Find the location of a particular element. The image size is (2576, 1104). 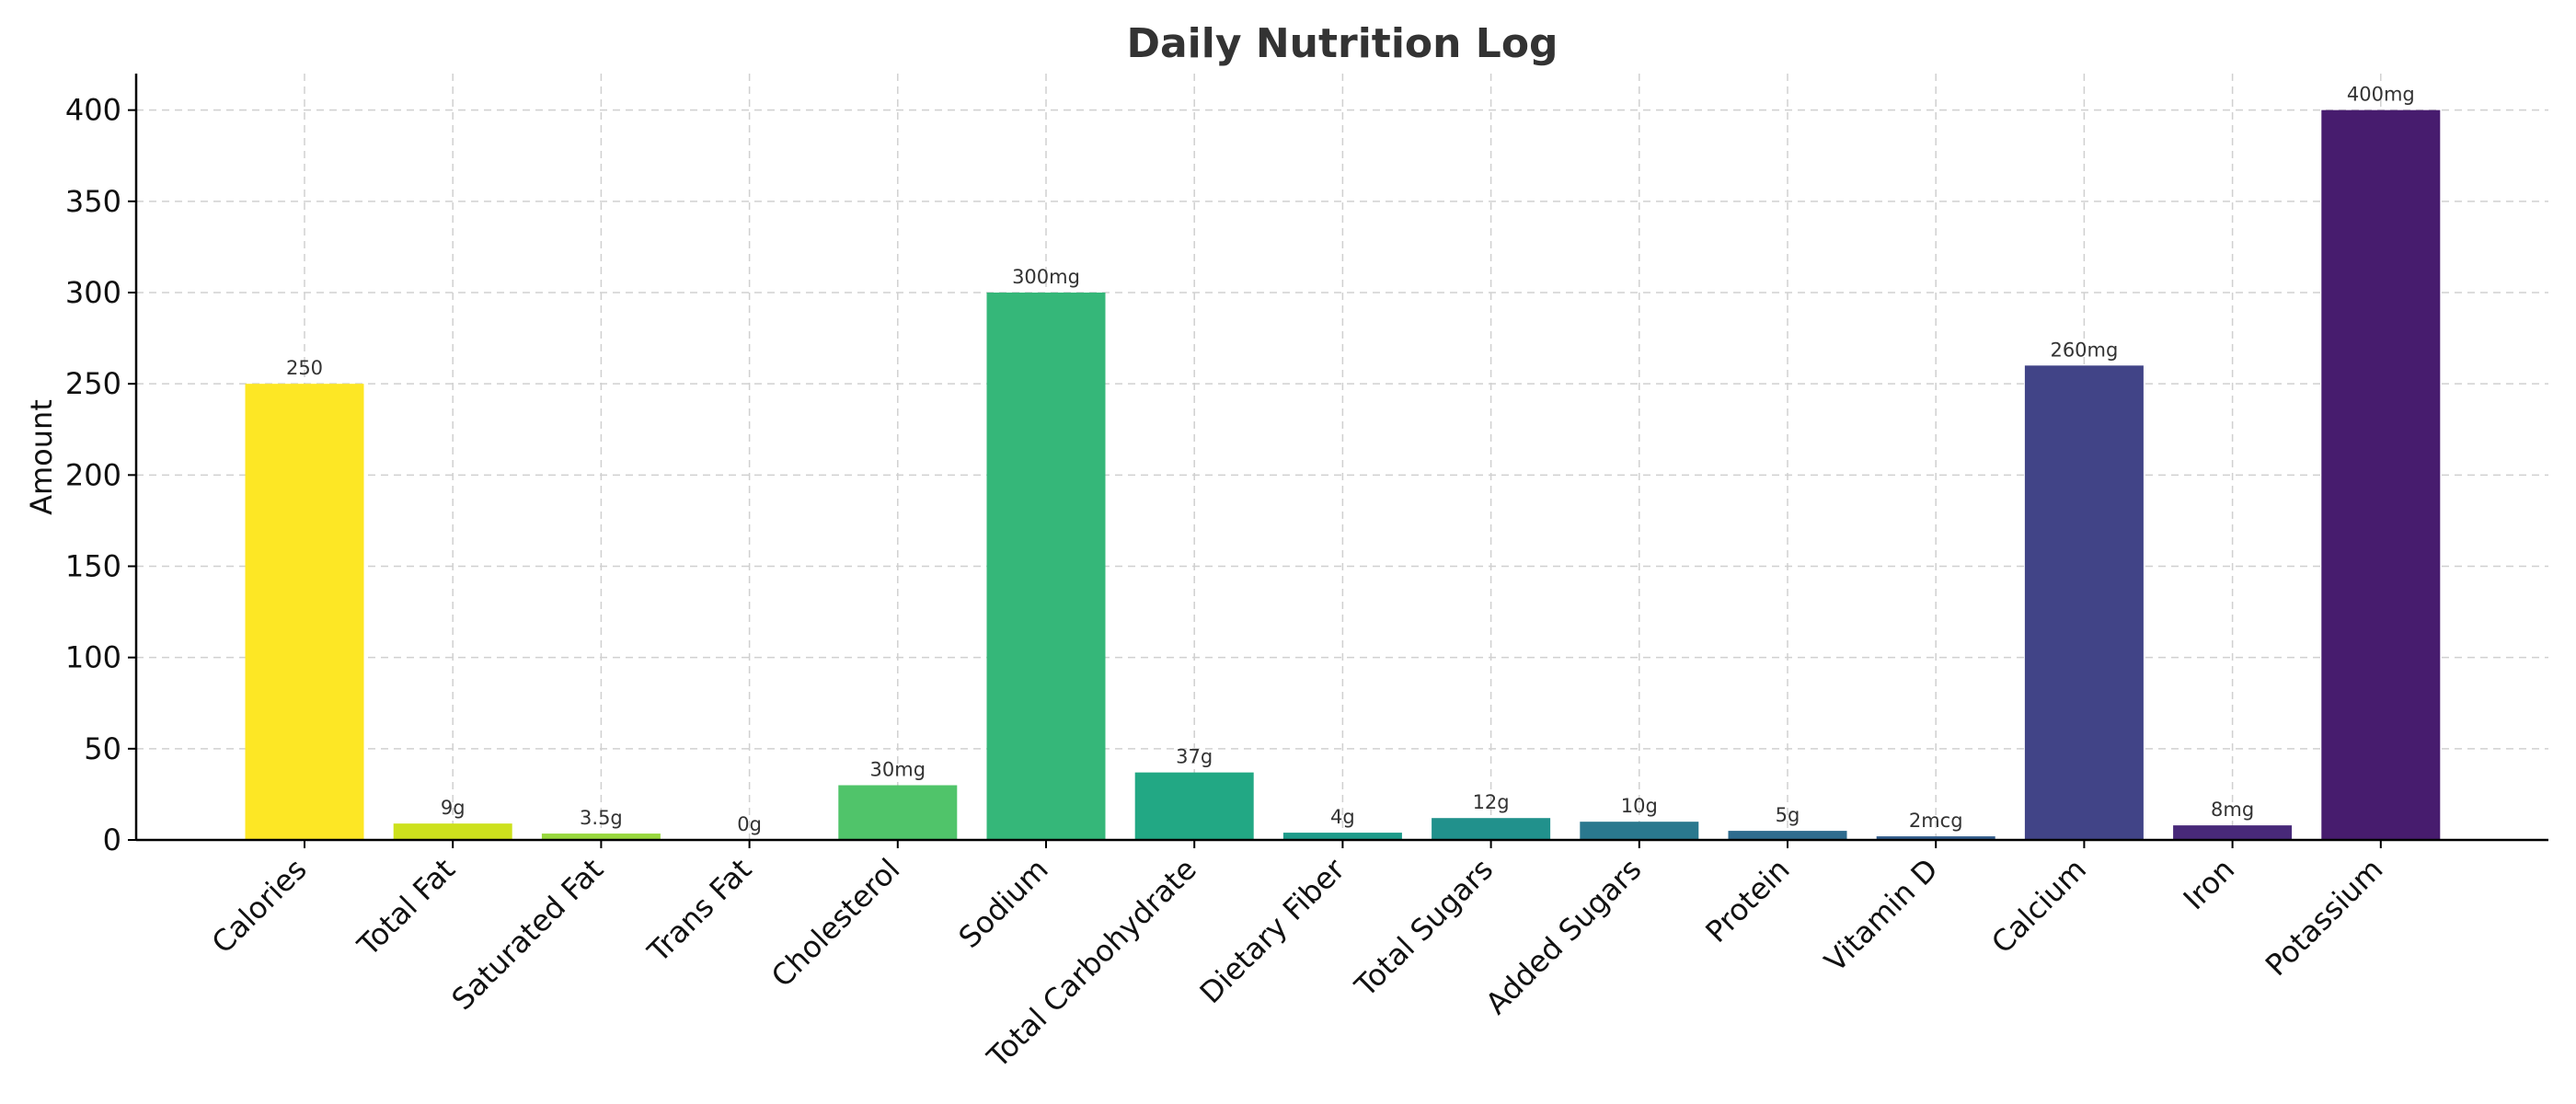

x-tick-label: Total Fat is located at coordinates (406, 907).